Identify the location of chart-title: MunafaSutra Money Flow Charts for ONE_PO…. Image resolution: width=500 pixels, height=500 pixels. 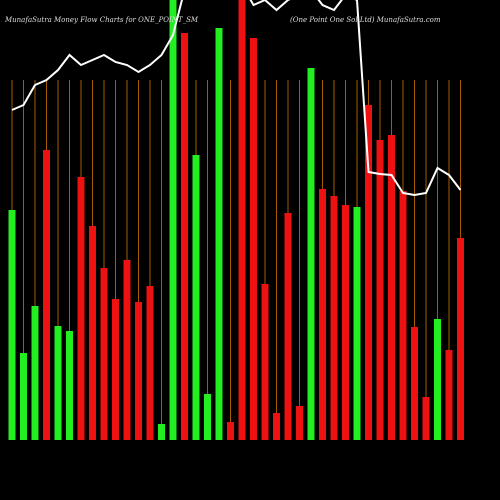
(101, 20).